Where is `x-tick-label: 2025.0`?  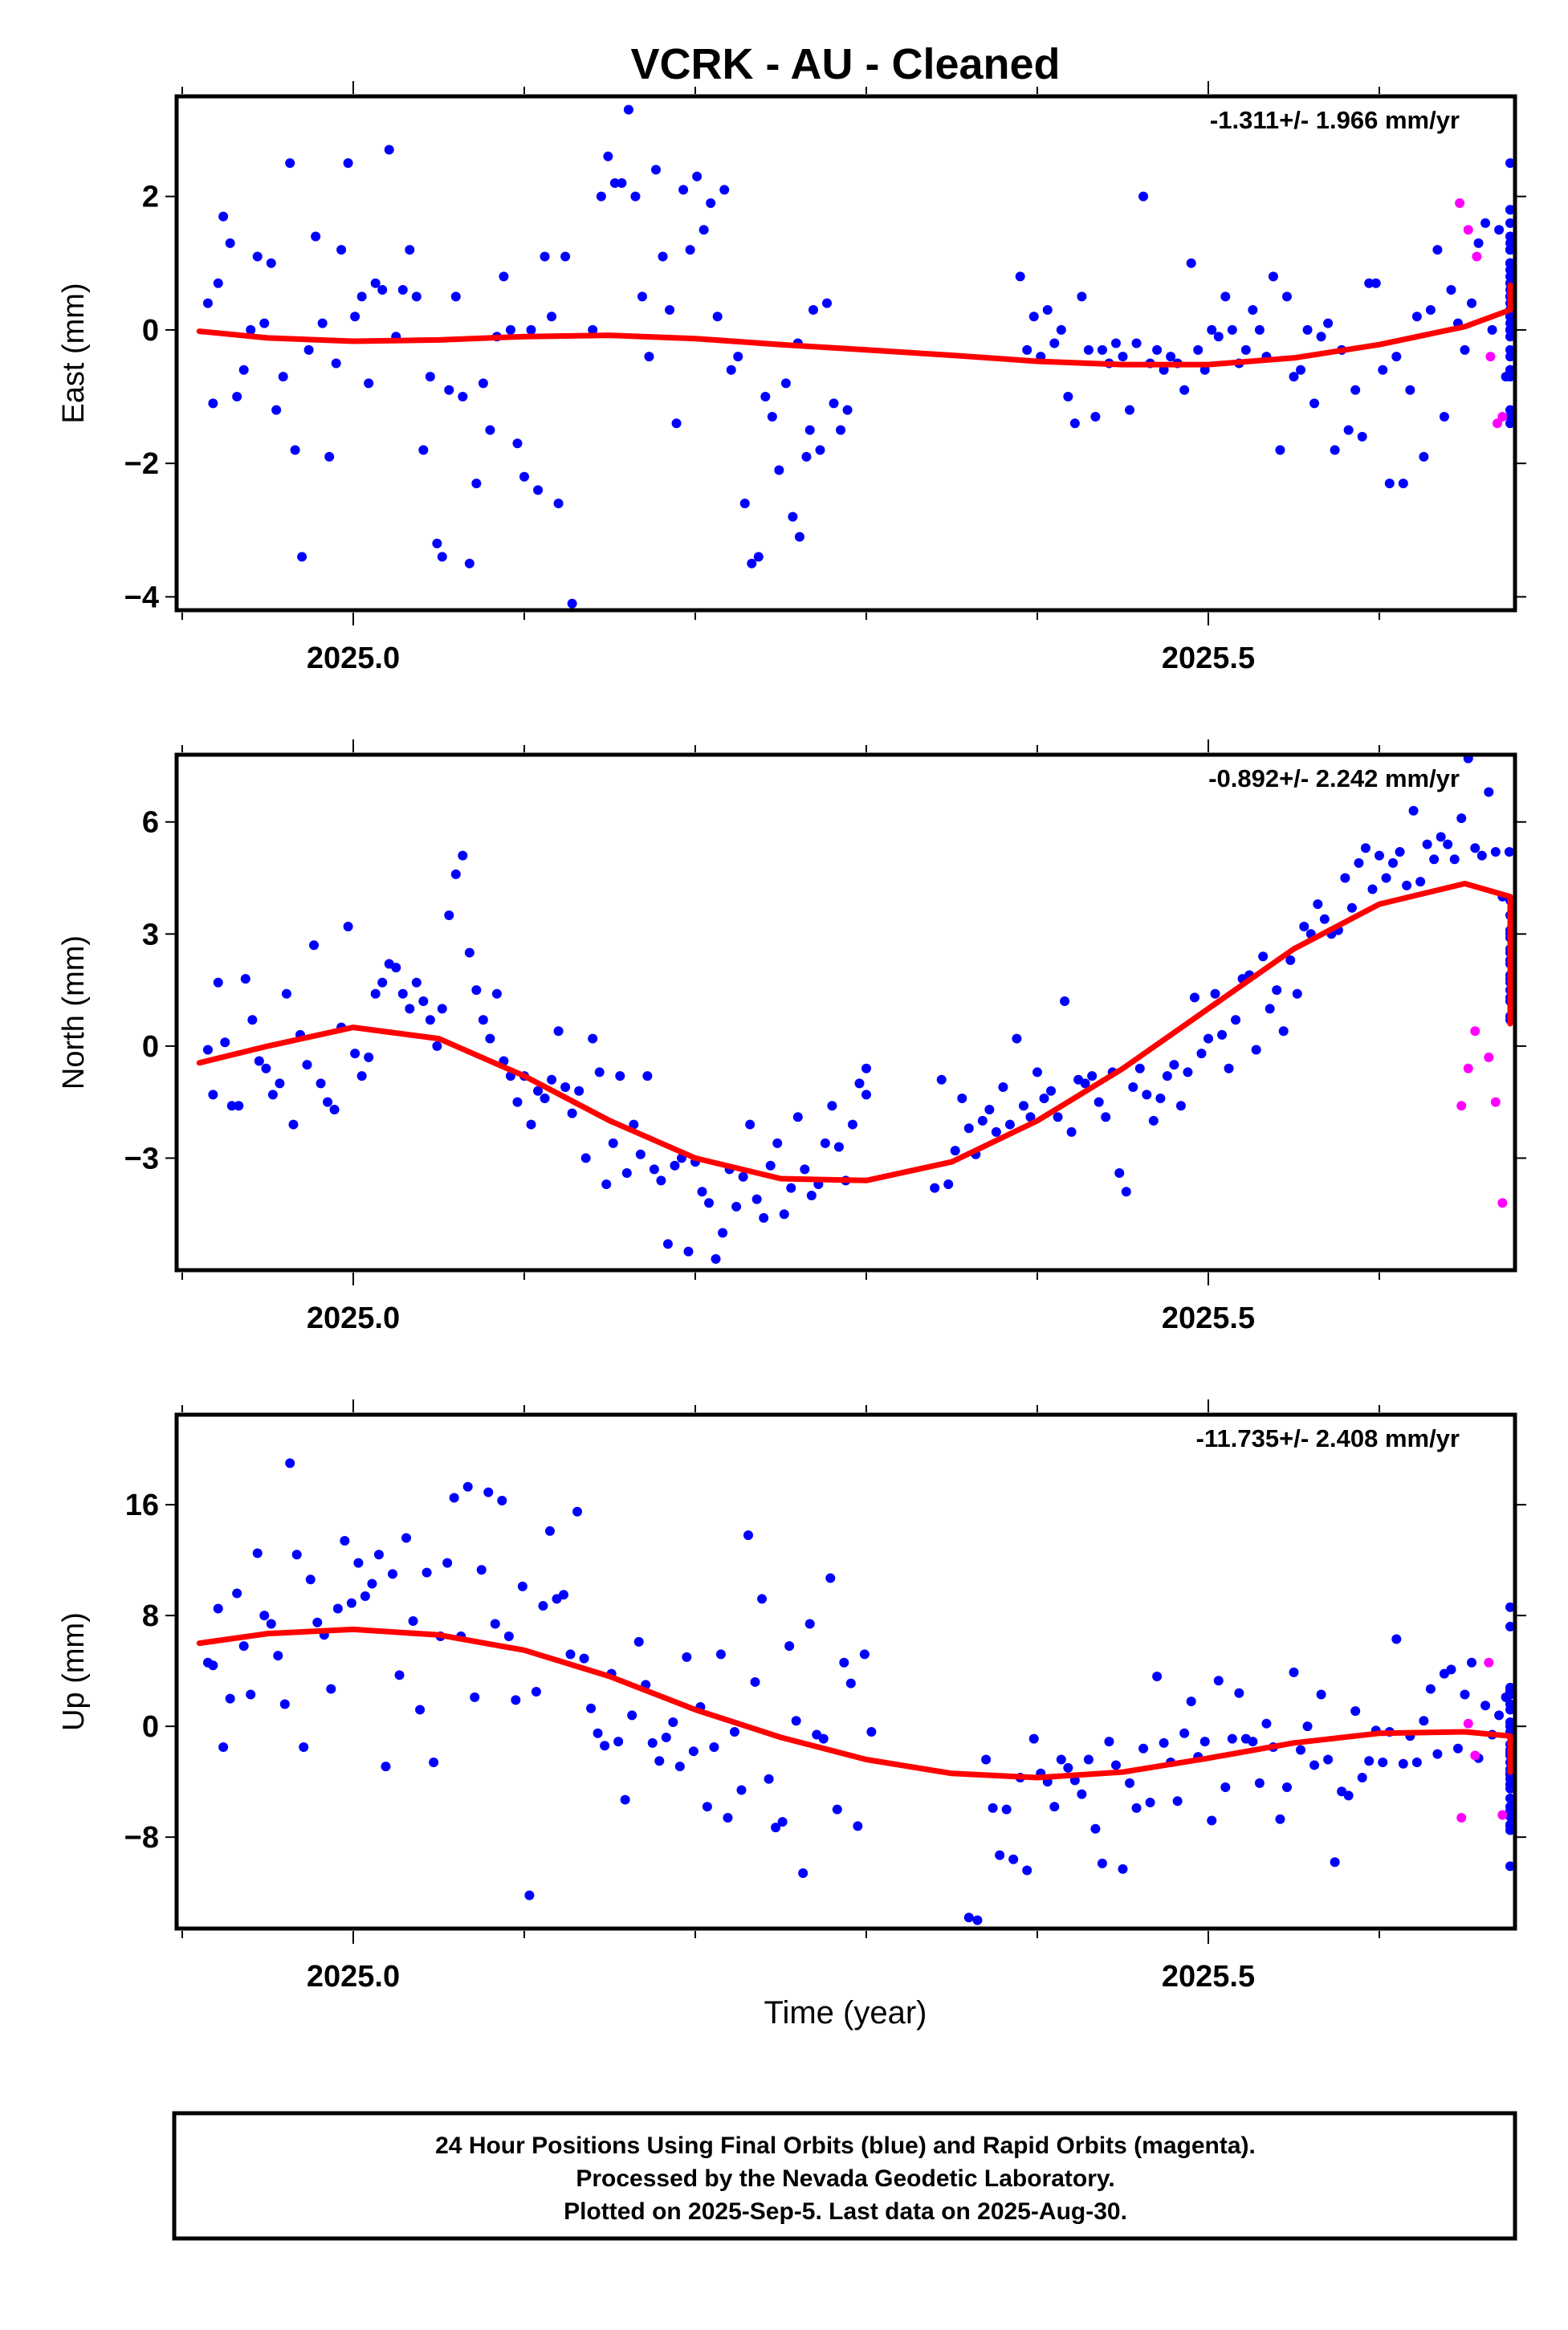 x-tick-label: 2025.0 is located at coordinates (353, 658).